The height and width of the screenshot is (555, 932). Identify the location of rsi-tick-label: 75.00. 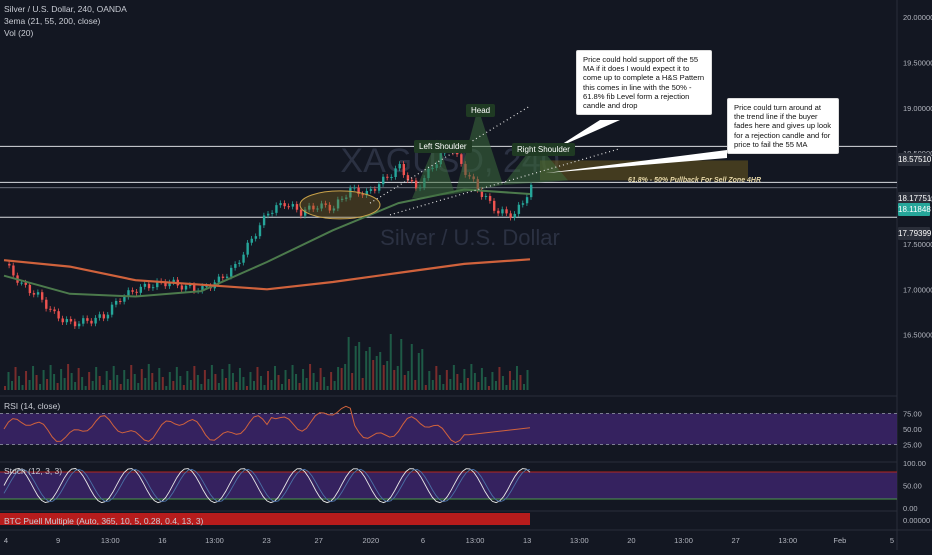
(912, 414).